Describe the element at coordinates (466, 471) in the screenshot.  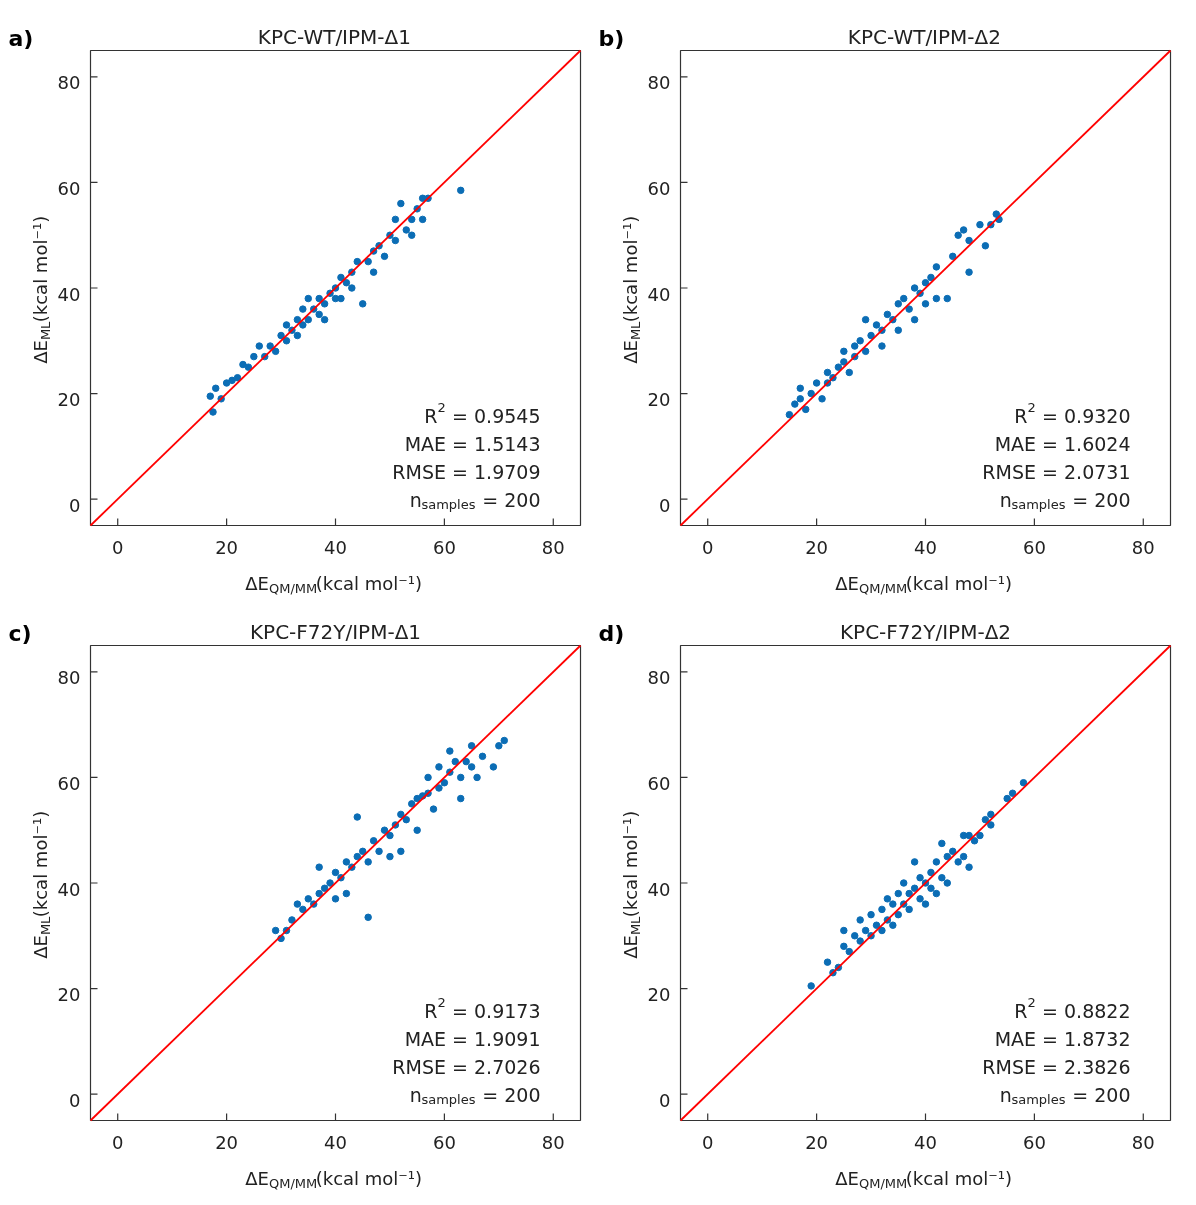
I see `annotation: RMSE = 1.9709` at that location.